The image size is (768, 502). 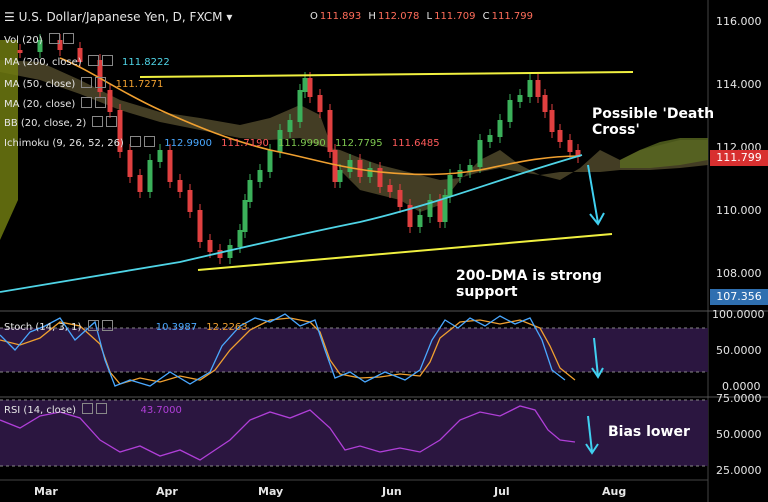 I want to click on ohlc-high-value: 112.078, so click(x=398, y=16).